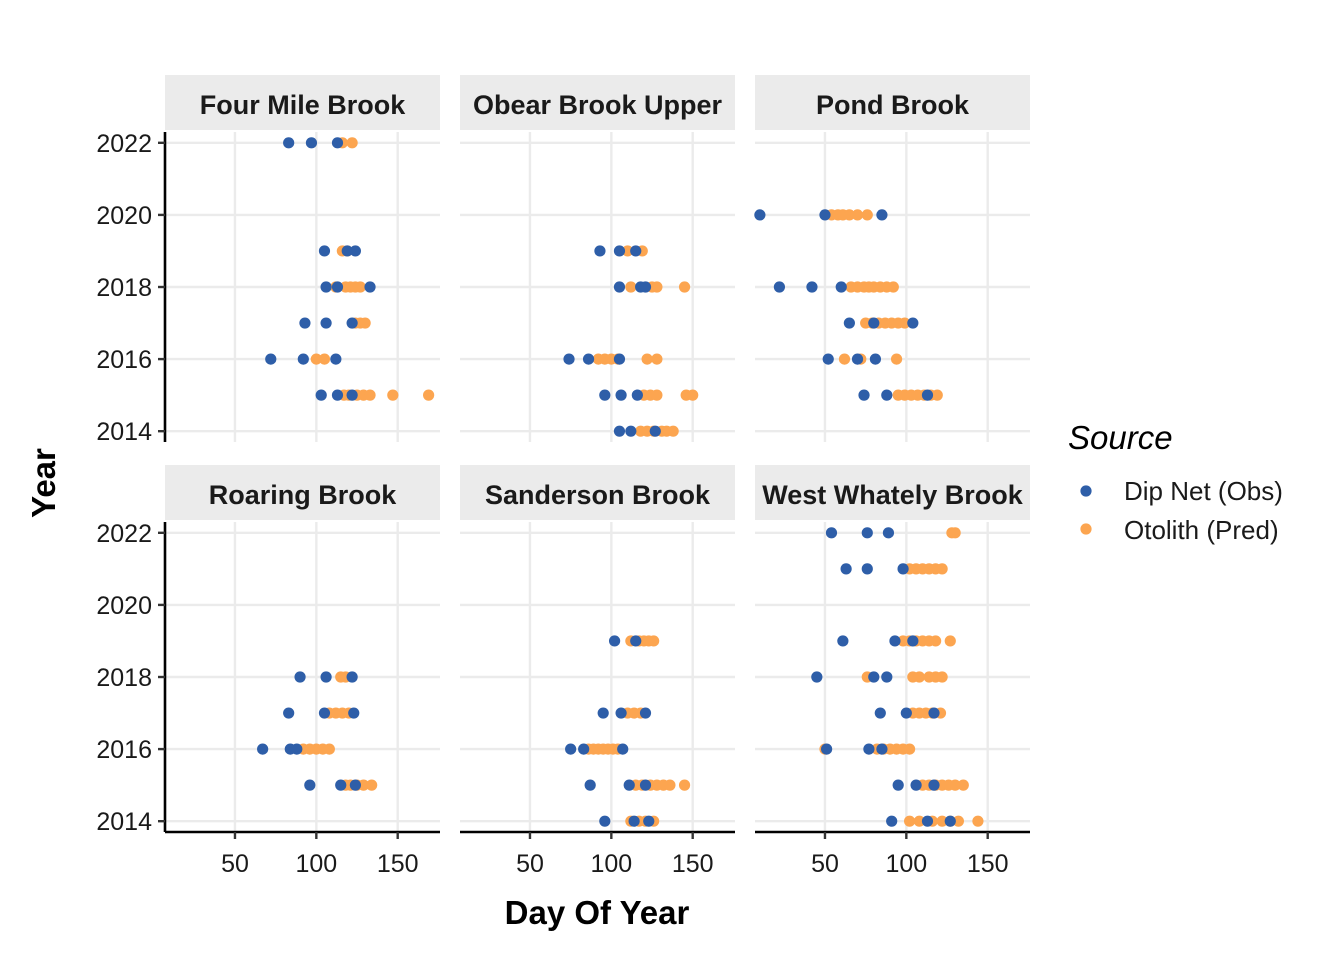  What do you see at coordinates (1203, 491) in the screenshot?
I see `legend-label-dip-net: Dip Net (Obs)` at bounding box center [1203, 491].